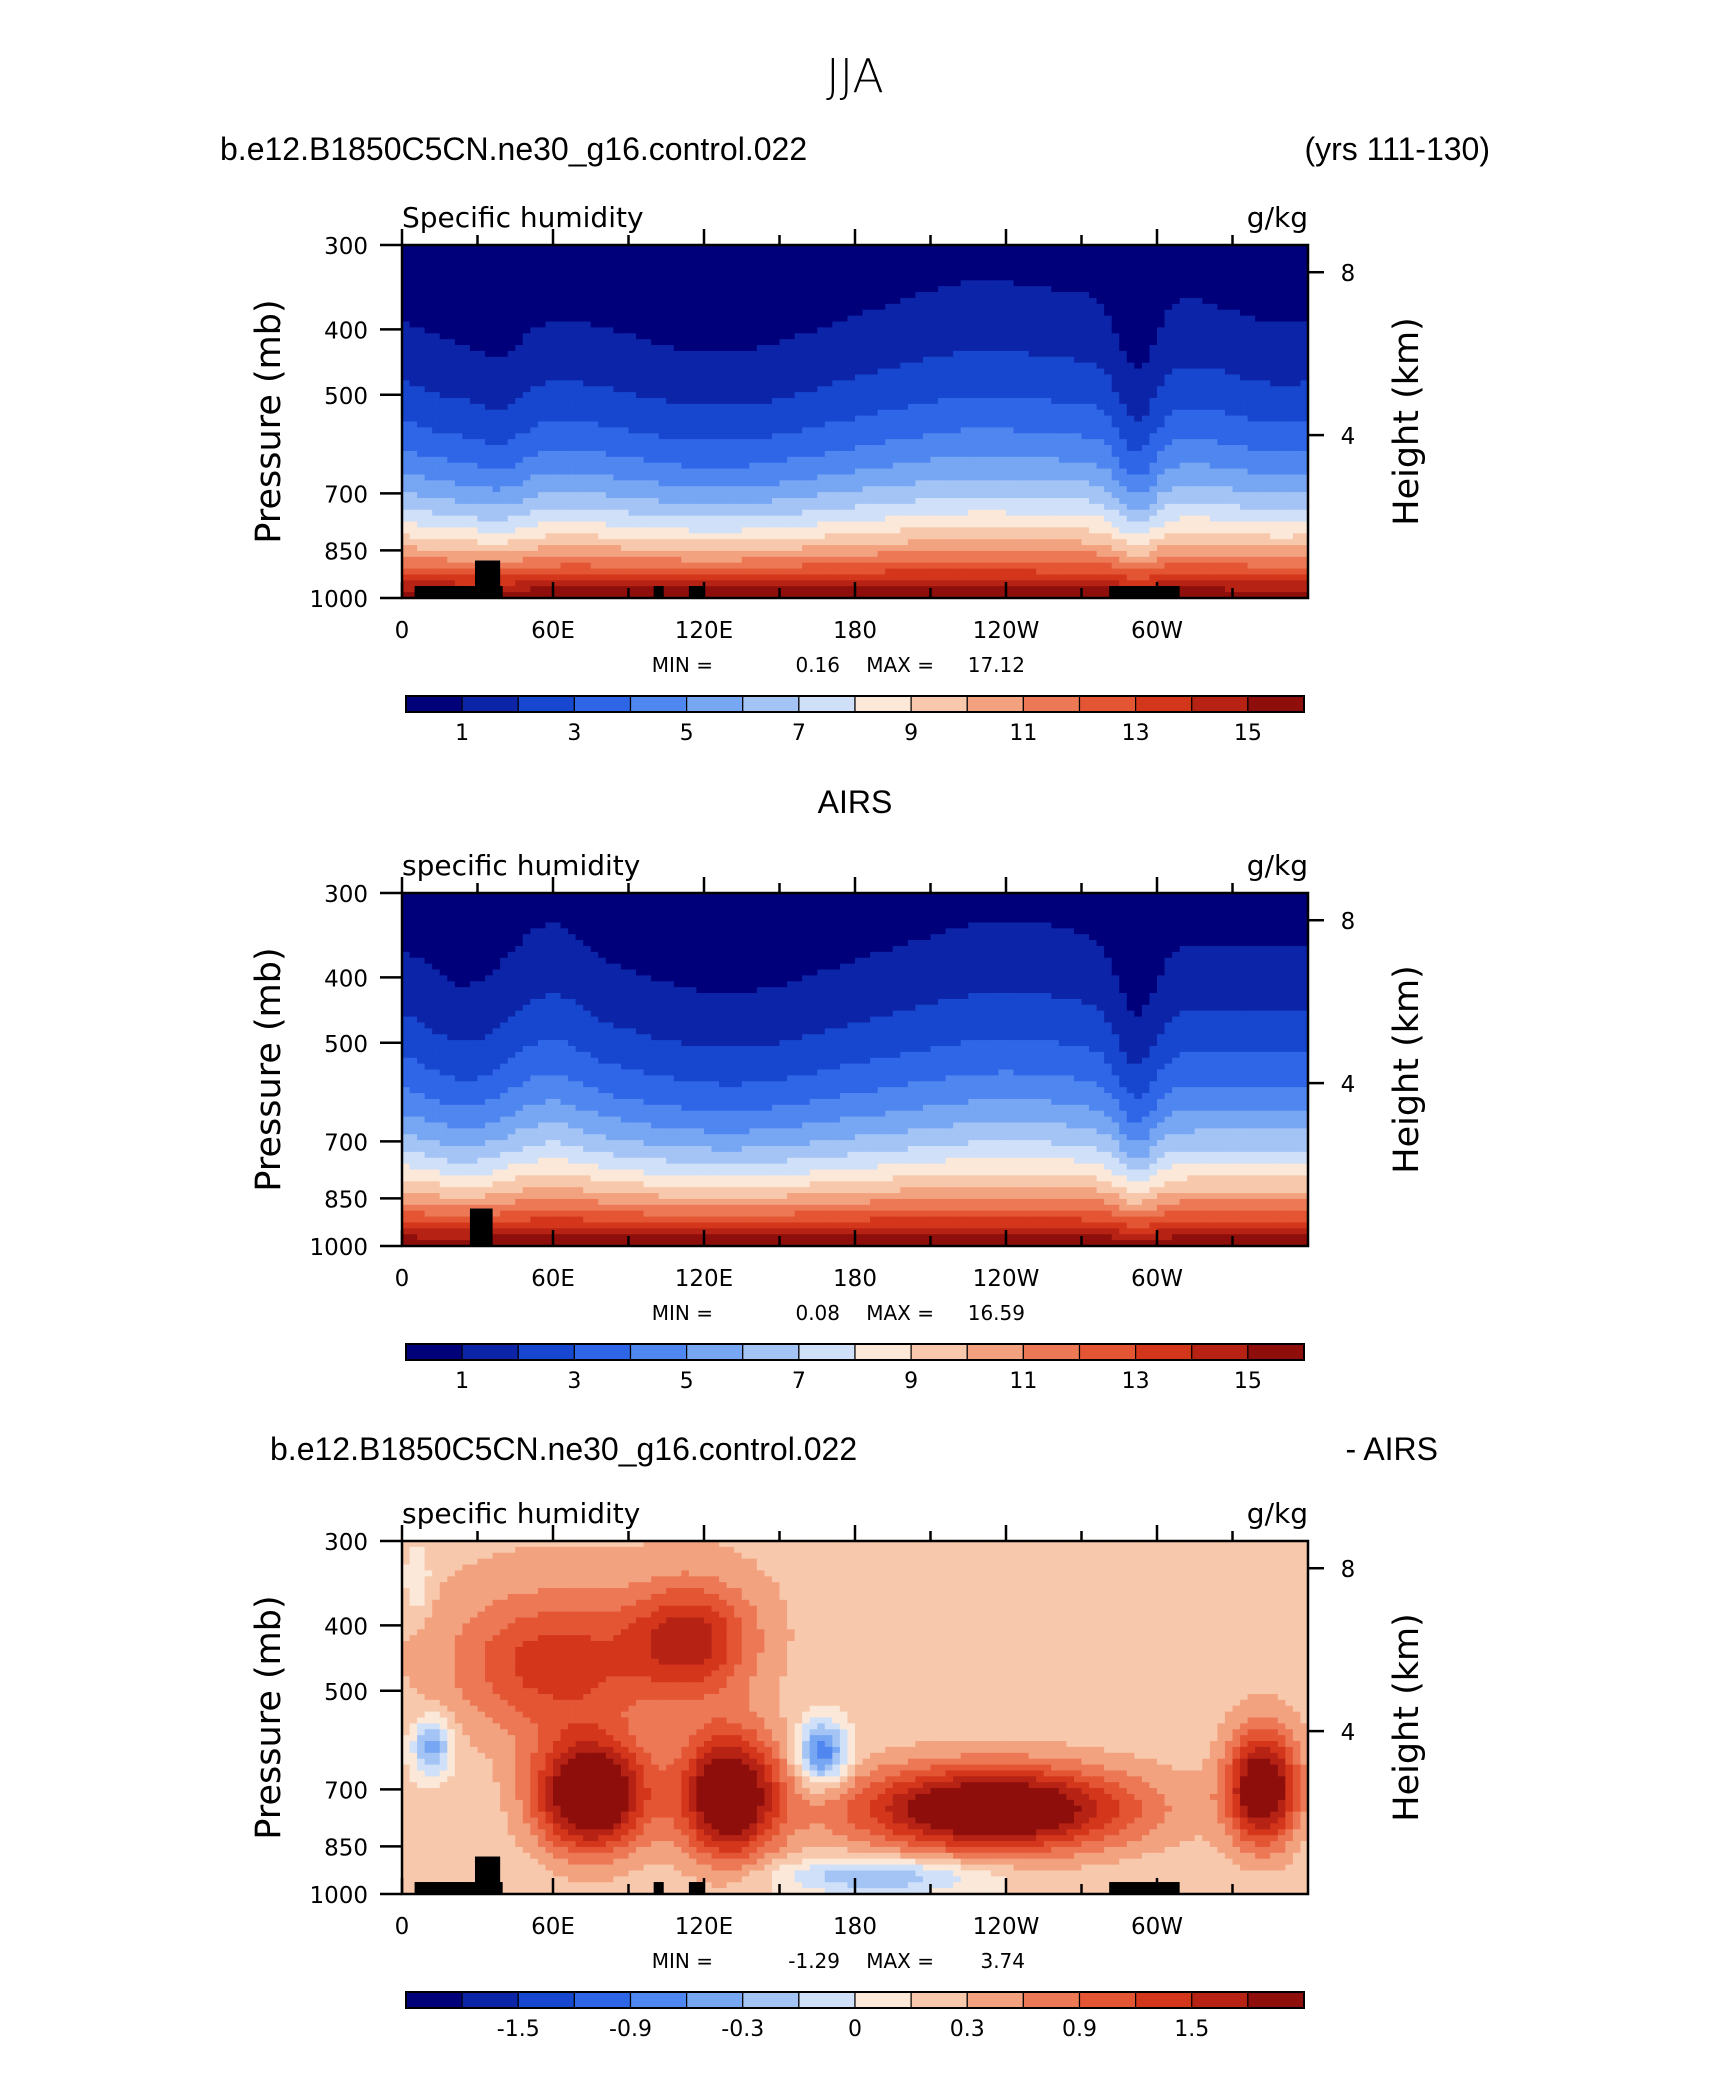  What do you see at coordinates (855, 2017) in the screenshot?
I see `colorbar: -1.5 -0.9 -0.3 0 0.3 0.9 1.5` at bounding box center [855, 2017].